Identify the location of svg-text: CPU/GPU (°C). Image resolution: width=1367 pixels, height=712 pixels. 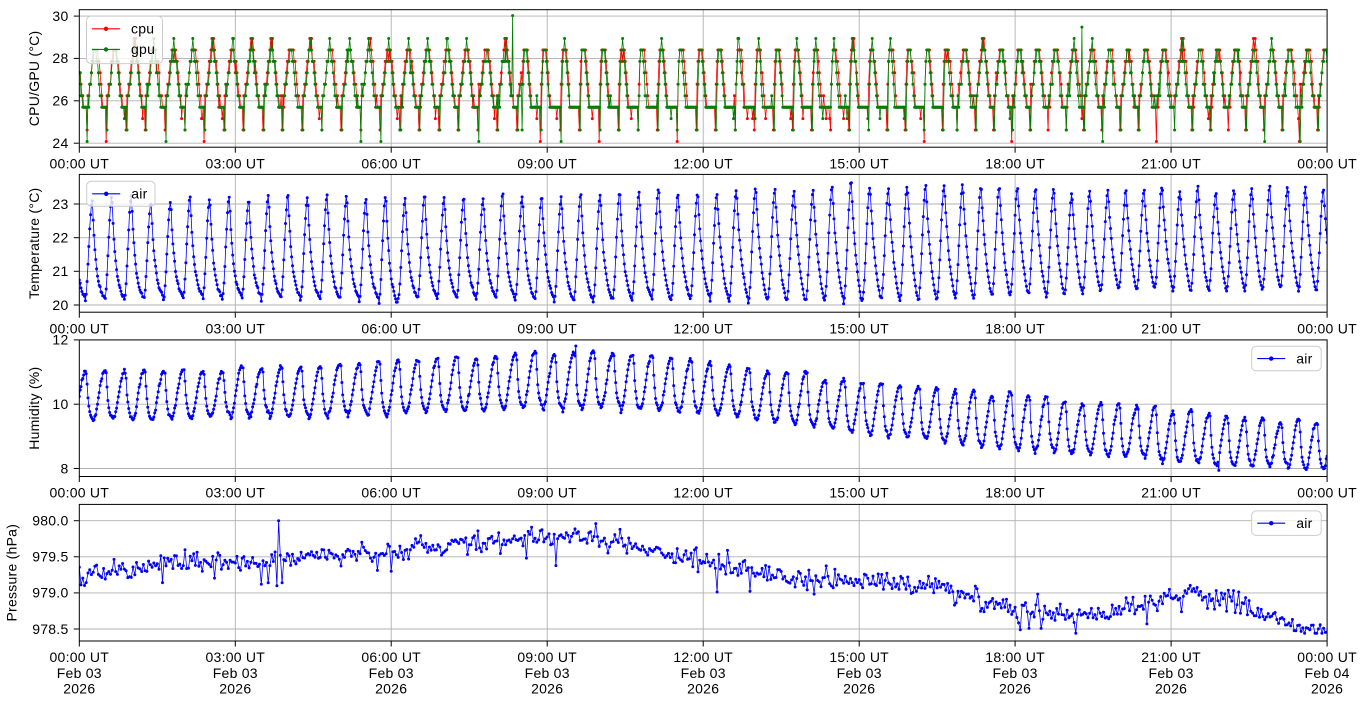
(34, 79).